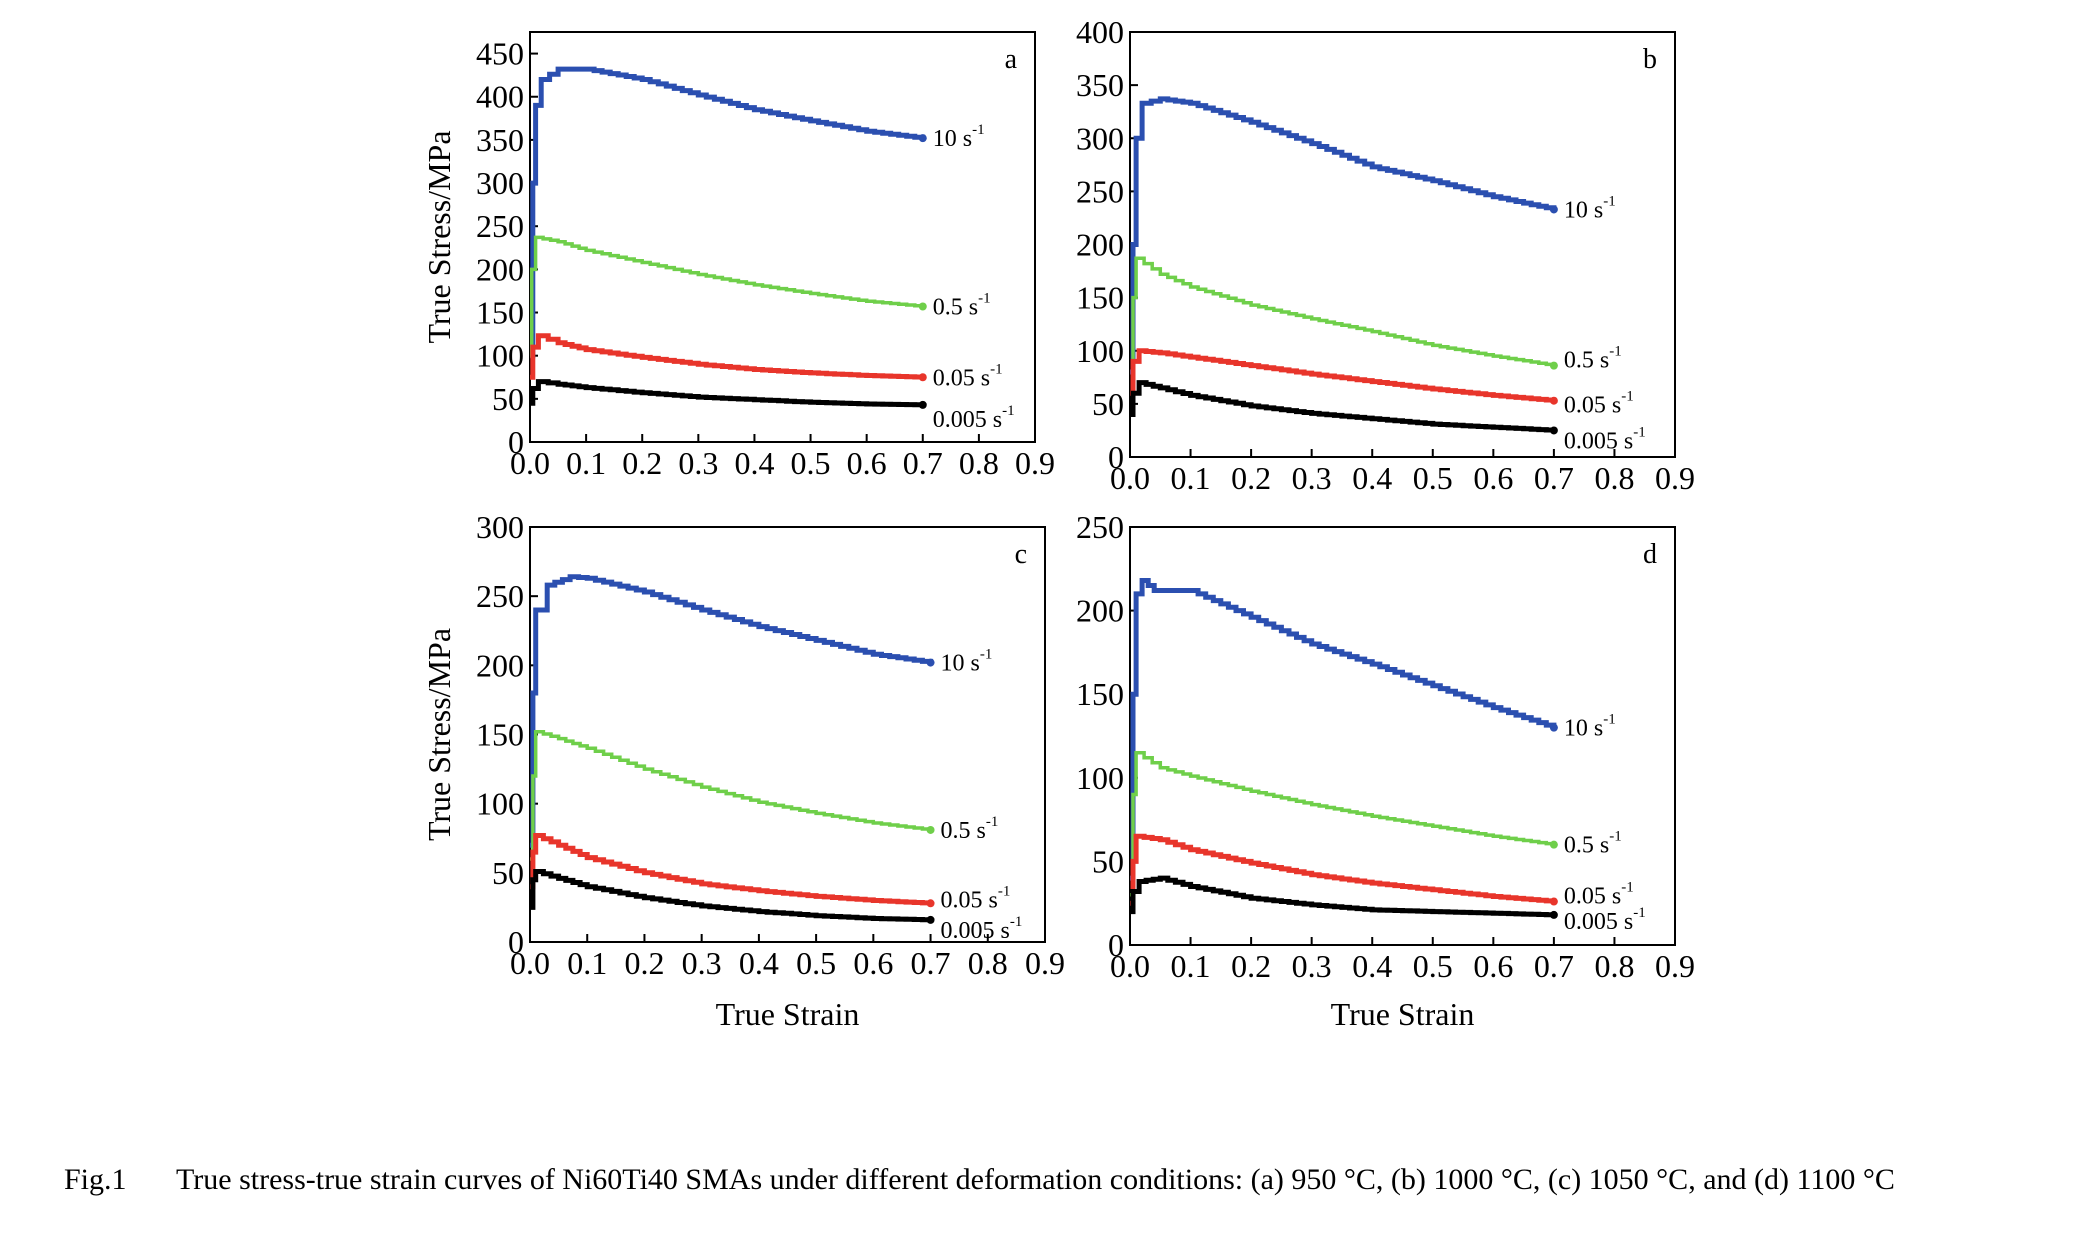 This screenshot has width=2090, height=1248. I want to click on x-tick-label: 0.5, so click(811, 463).